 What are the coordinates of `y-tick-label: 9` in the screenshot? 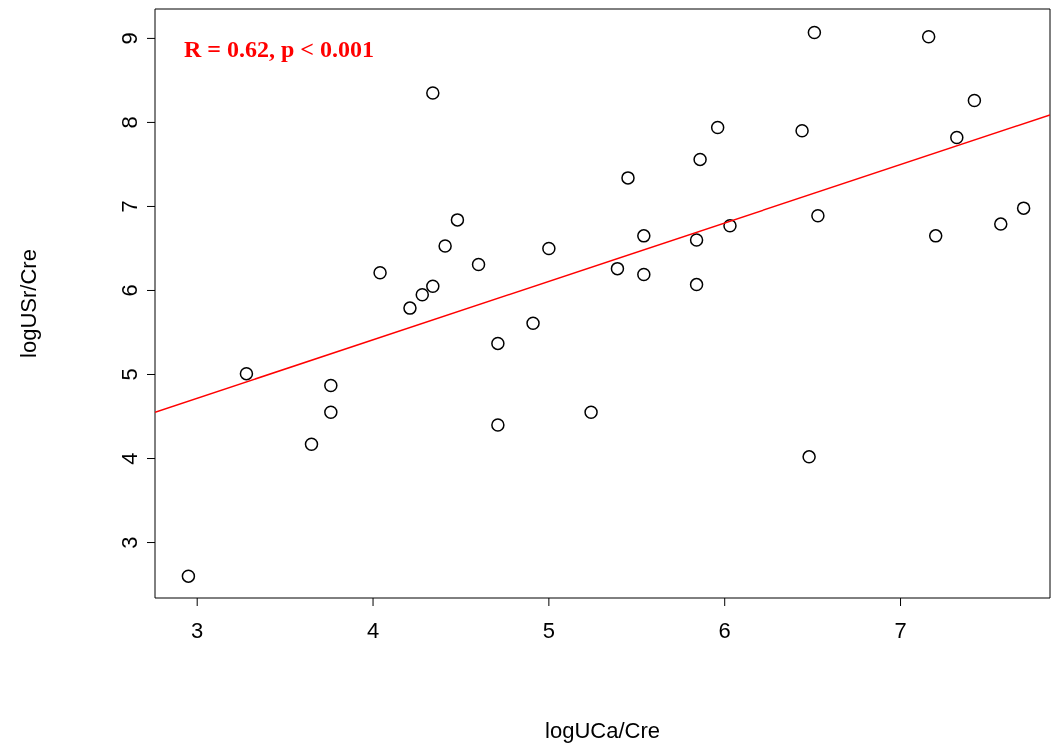 It's located at (129, 38).